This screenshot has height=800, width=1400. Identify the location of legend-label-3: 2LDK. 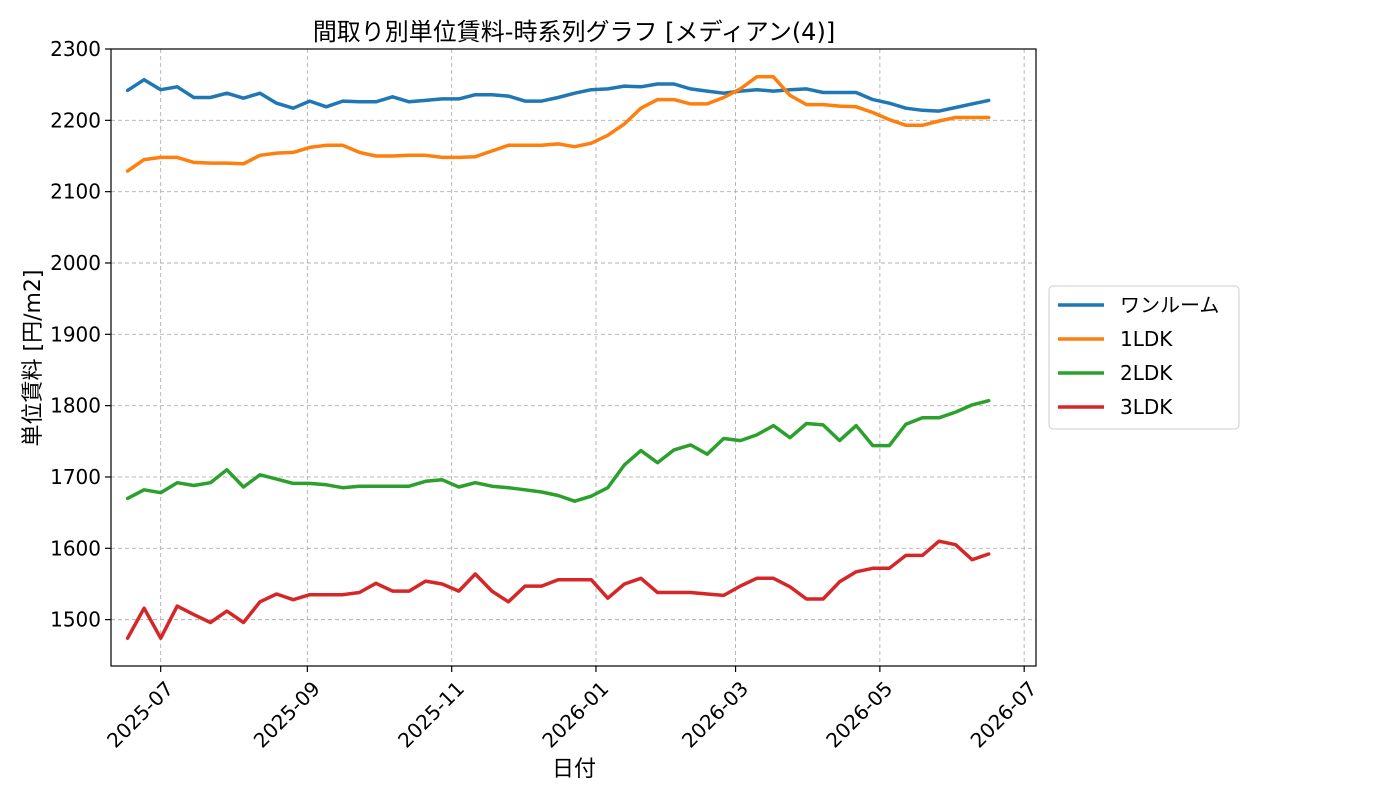
(1146, 373).